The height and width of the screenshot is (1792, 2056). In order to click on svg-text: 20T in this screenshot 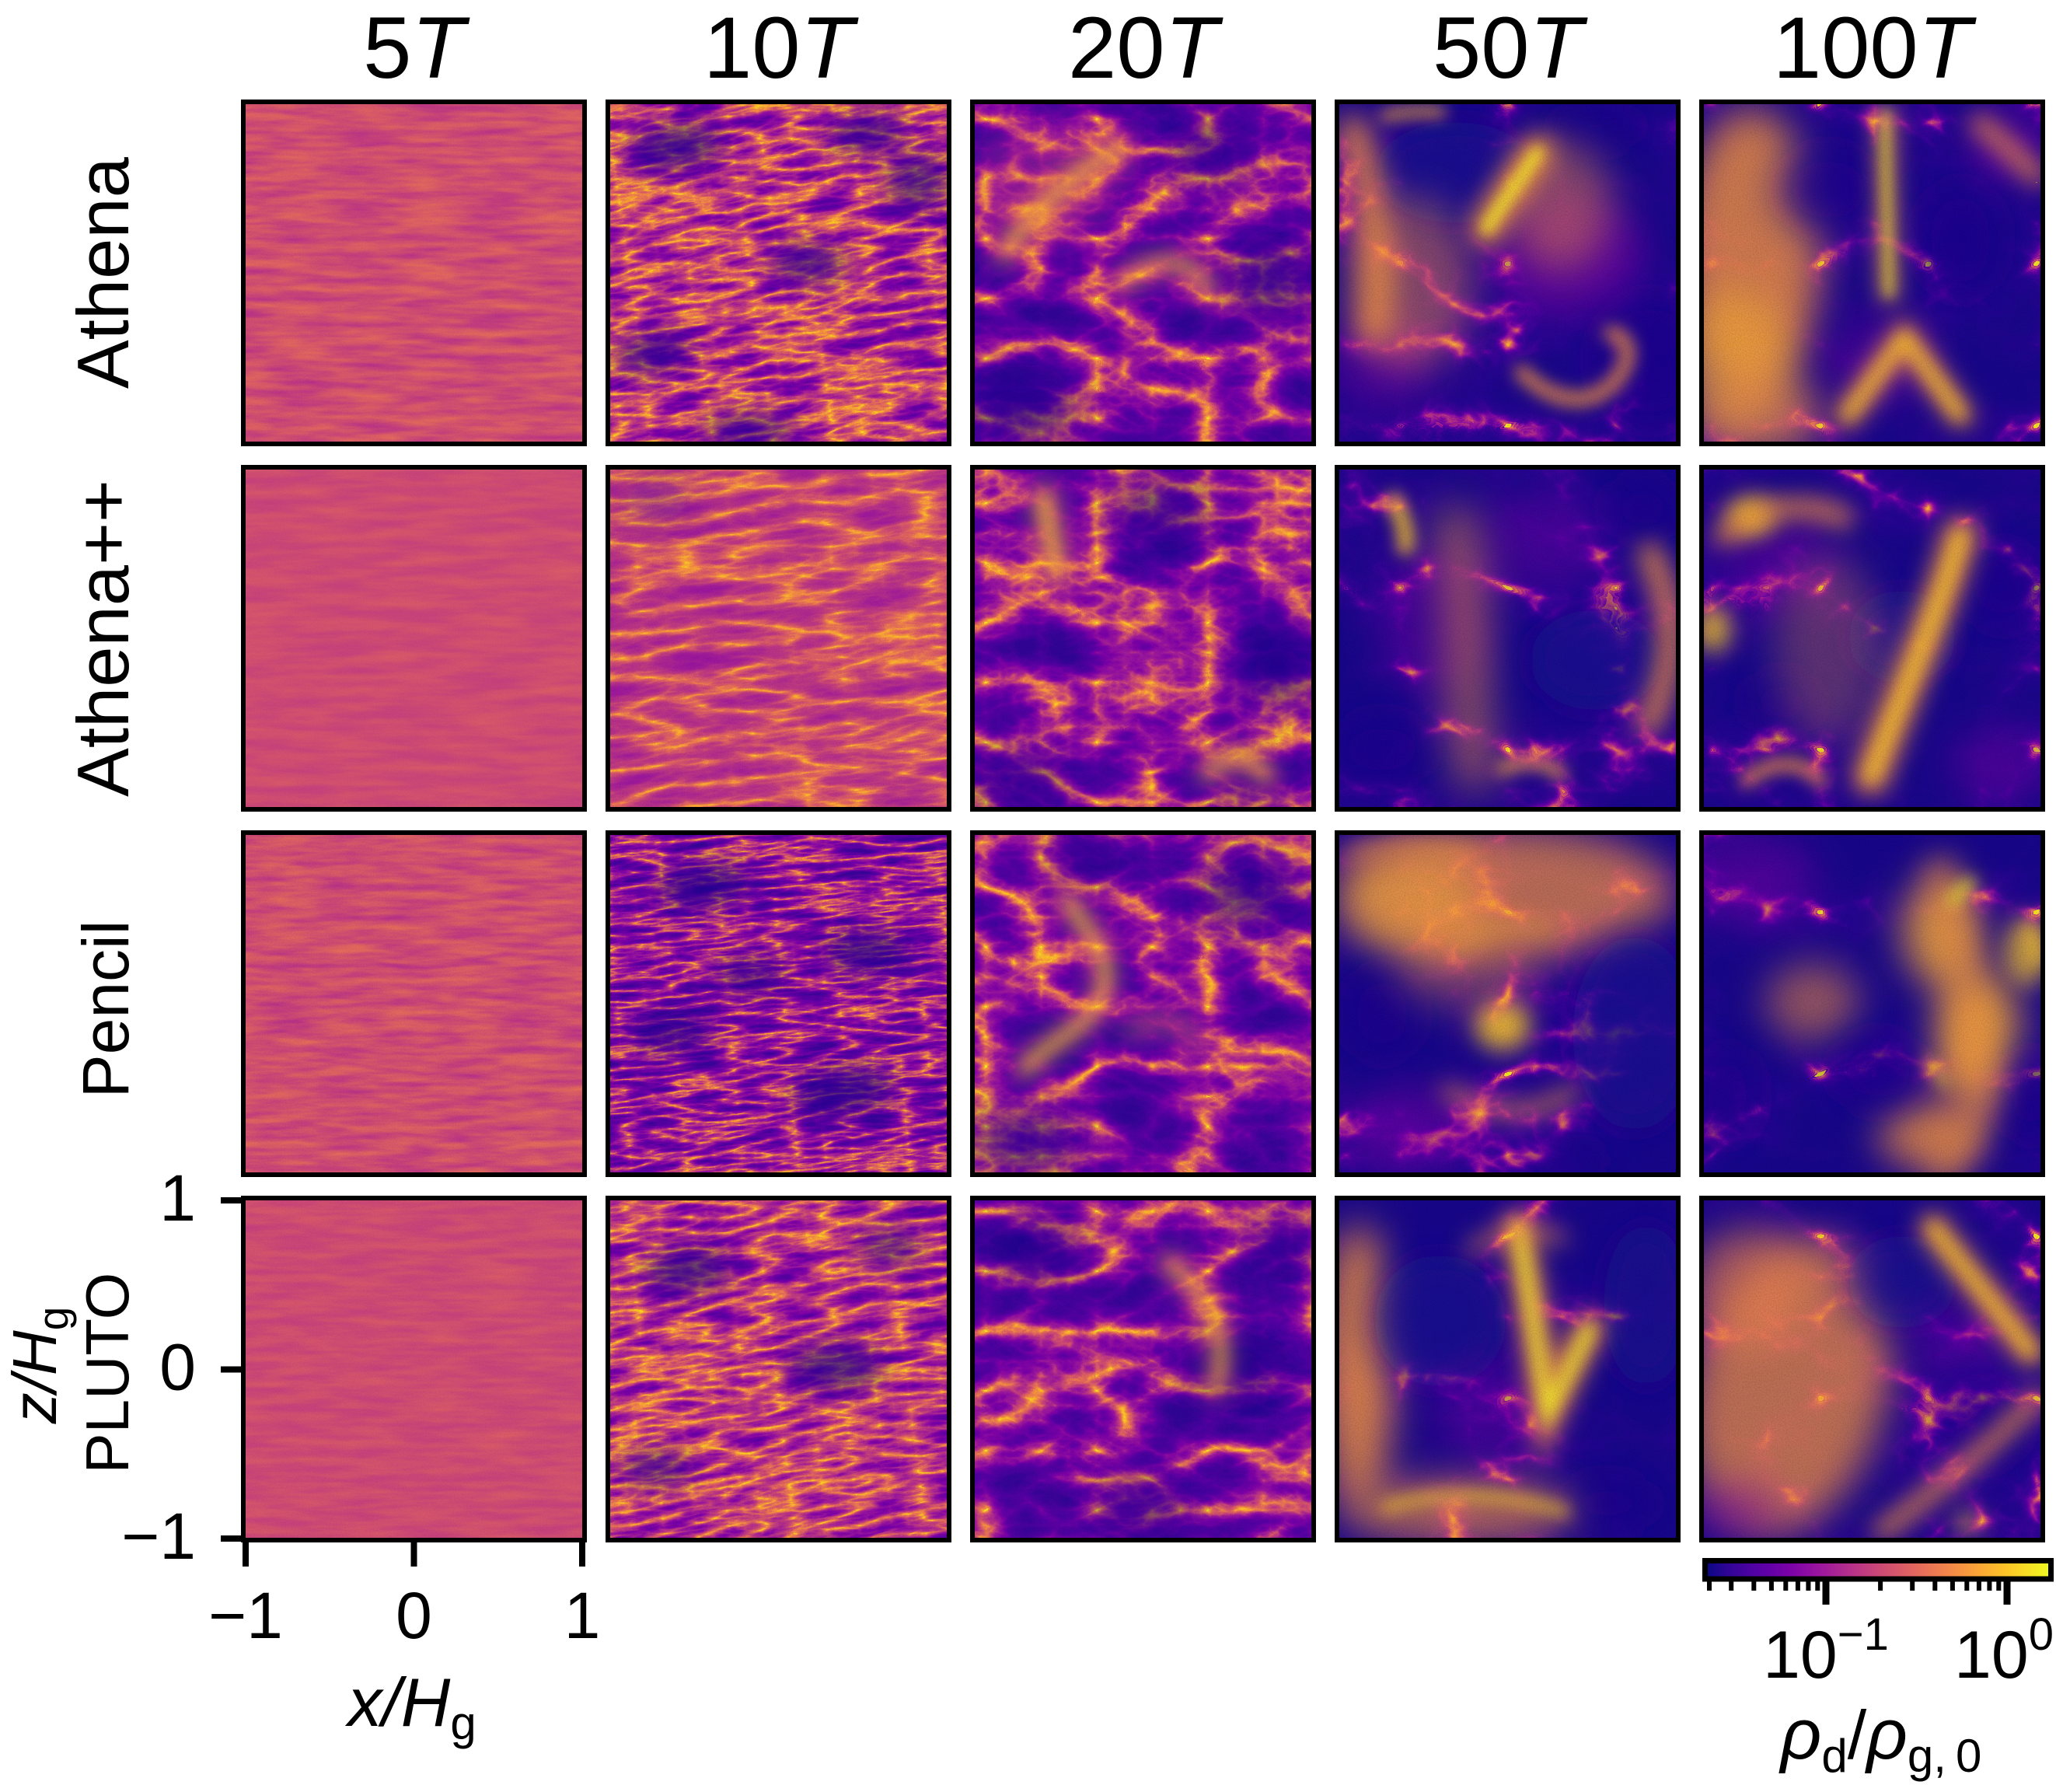, I will do `click(1146, 48)`.